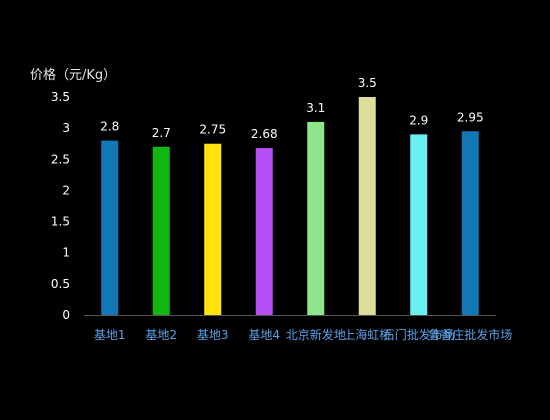 The image size is (550, 420). What do you see at coordinates (470, 334) in the screenshot?
I see `x-tick-label: 鲁香庄批发市场` at bounding box center [470, 334].